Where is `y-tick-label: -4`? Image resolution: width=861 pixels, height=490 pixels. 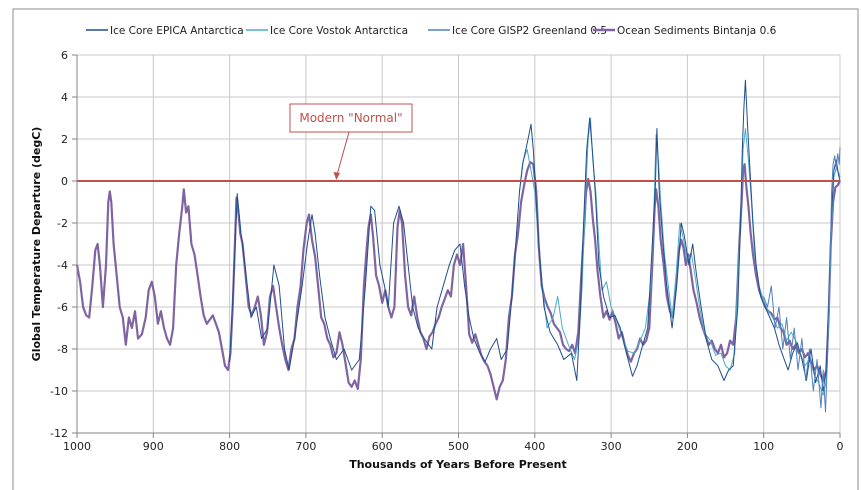 y-tick-label: -4 is located at coordinates (62, 265).